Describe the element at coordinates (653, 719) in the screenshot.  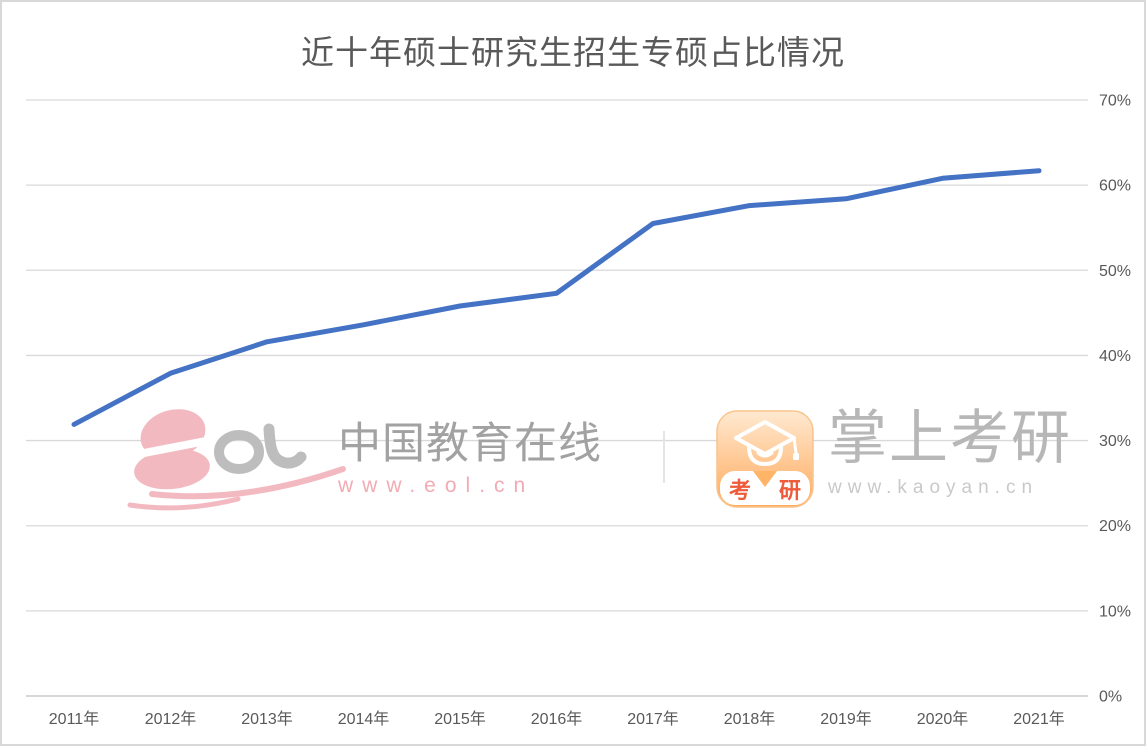
I see `x-axis-tick-label: 2017年` at that location.